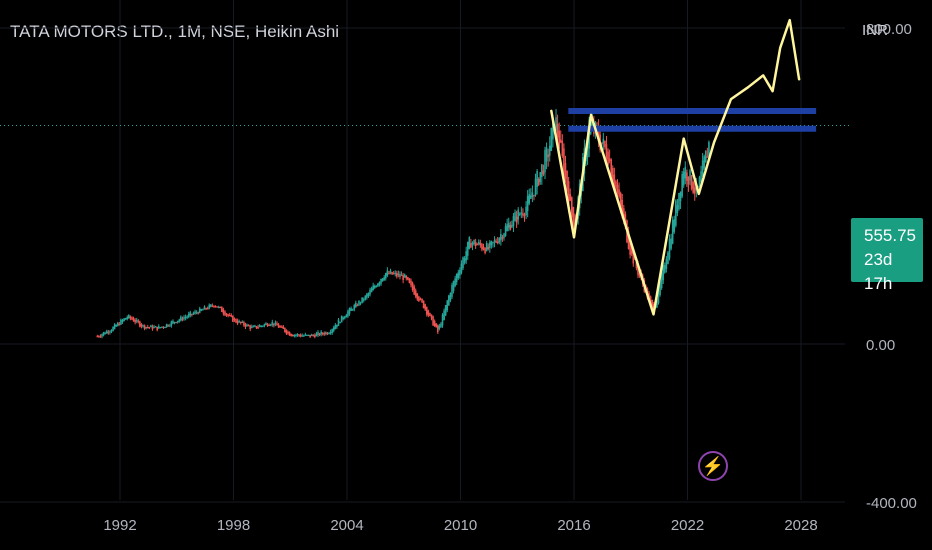 Image resolution: width=932 pixels, height=550 pixels. Describe the element at coordinates (119, 525) in the screenshot. I see `x-tick-label: 1992` at that location.